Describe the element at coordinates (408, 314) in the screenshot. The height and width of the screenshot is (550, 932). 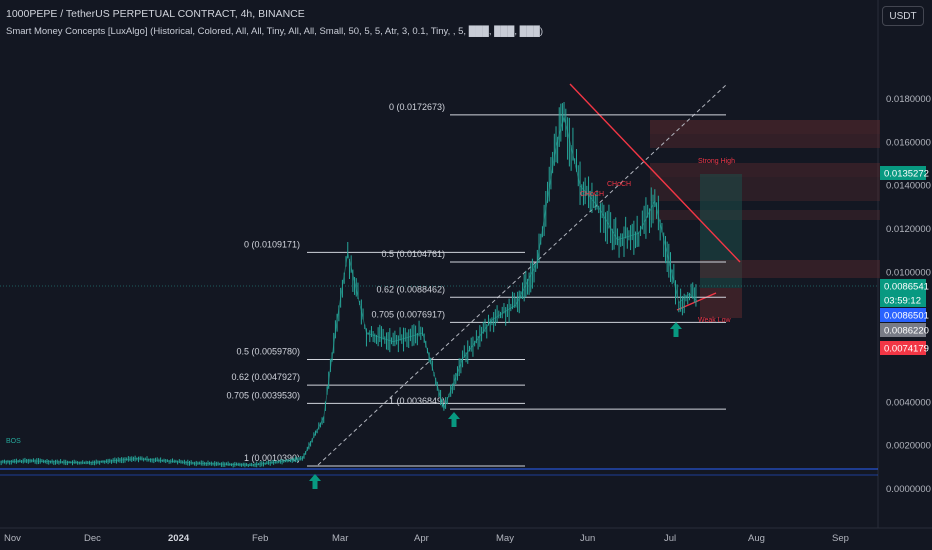
I see `fib-level-label: 0.705 (0.0076917)` at that location.